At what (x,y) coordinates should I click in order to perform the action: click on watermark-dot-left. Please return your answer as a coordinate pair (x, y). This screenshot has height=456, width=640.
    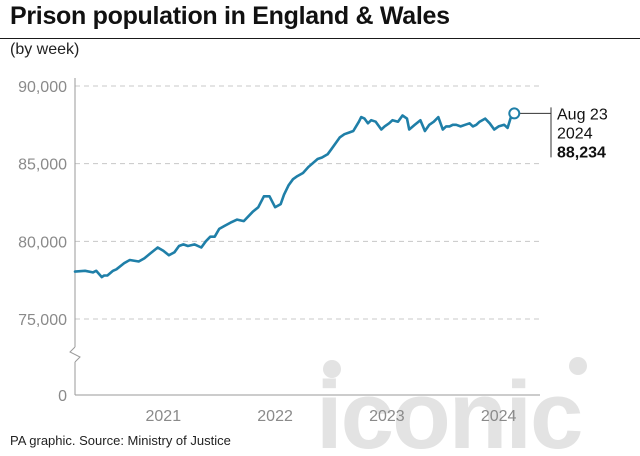
    Looking at the image, I should click on (332, 369).